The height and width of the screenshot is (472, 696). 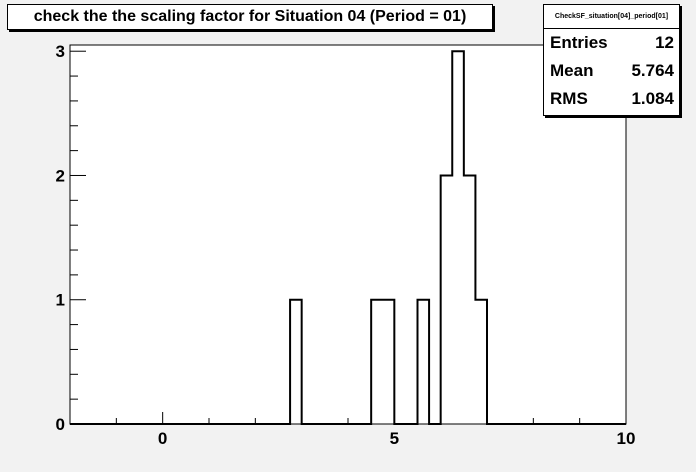 What do you see at coordinates (60, 51) in the screenshot?
I see `y-tick-label: 3` at bounding box center [60, 51].